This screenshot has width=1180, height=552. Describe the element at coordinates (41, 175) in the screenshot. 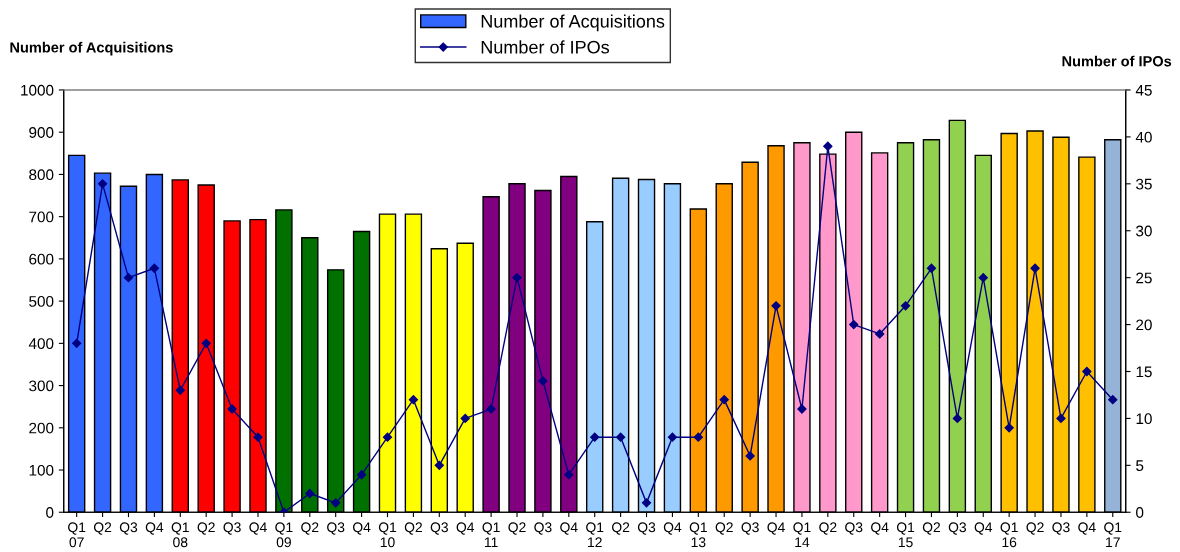

I see `y-tick-label: 800` at that location.